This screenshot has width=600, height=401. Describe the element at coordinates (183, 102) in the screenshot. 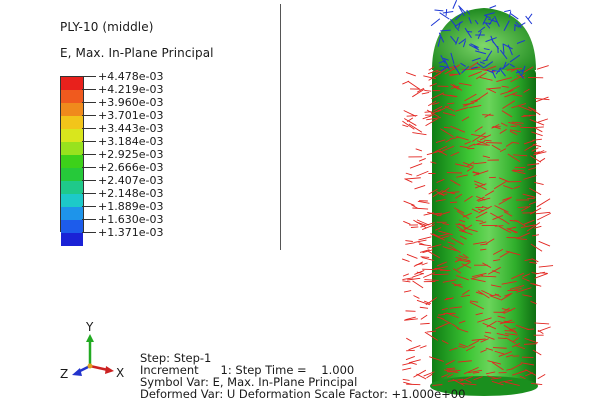

I see `legend-tick: +3.960e-03` at that location.